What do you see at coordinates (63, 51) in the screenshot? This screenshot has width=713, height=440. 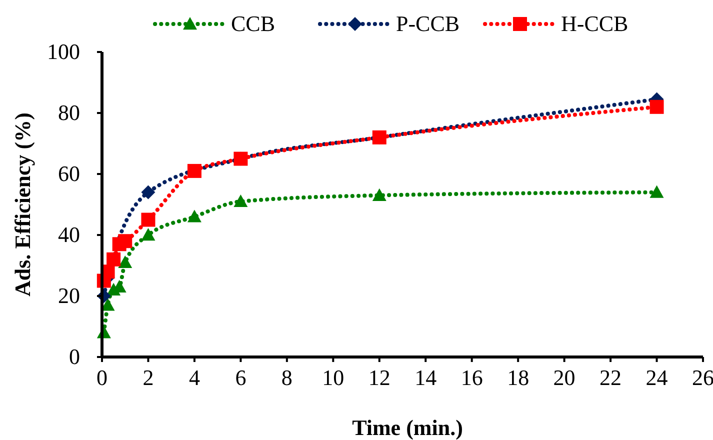 I see `y-tick-label: 100` at bounding box center [63, 51].